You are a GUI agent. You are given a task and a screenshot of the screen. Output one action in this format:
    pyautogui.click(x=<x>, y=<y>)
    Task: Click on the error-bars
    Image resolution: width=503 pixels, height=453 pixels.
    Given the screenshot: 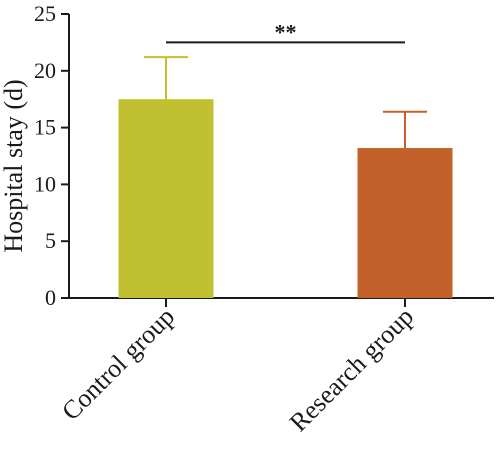 What is the action you would take?
    pyautogui.click(x=285, y=102)
    